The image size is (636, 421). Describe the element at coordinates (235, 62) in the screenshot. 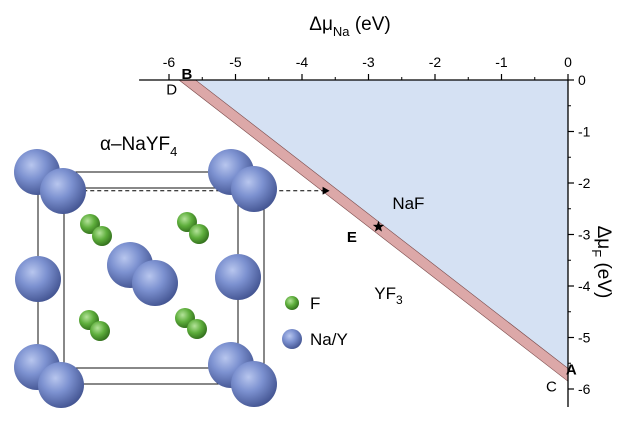

I see `x-tick-label: -5` at that location.